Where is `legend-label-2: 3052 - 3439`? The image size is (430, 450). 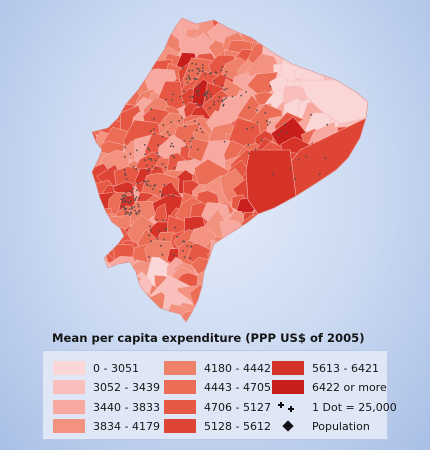 legend-label-2: 3052 - 3439 is located at coordinates (126, 387).